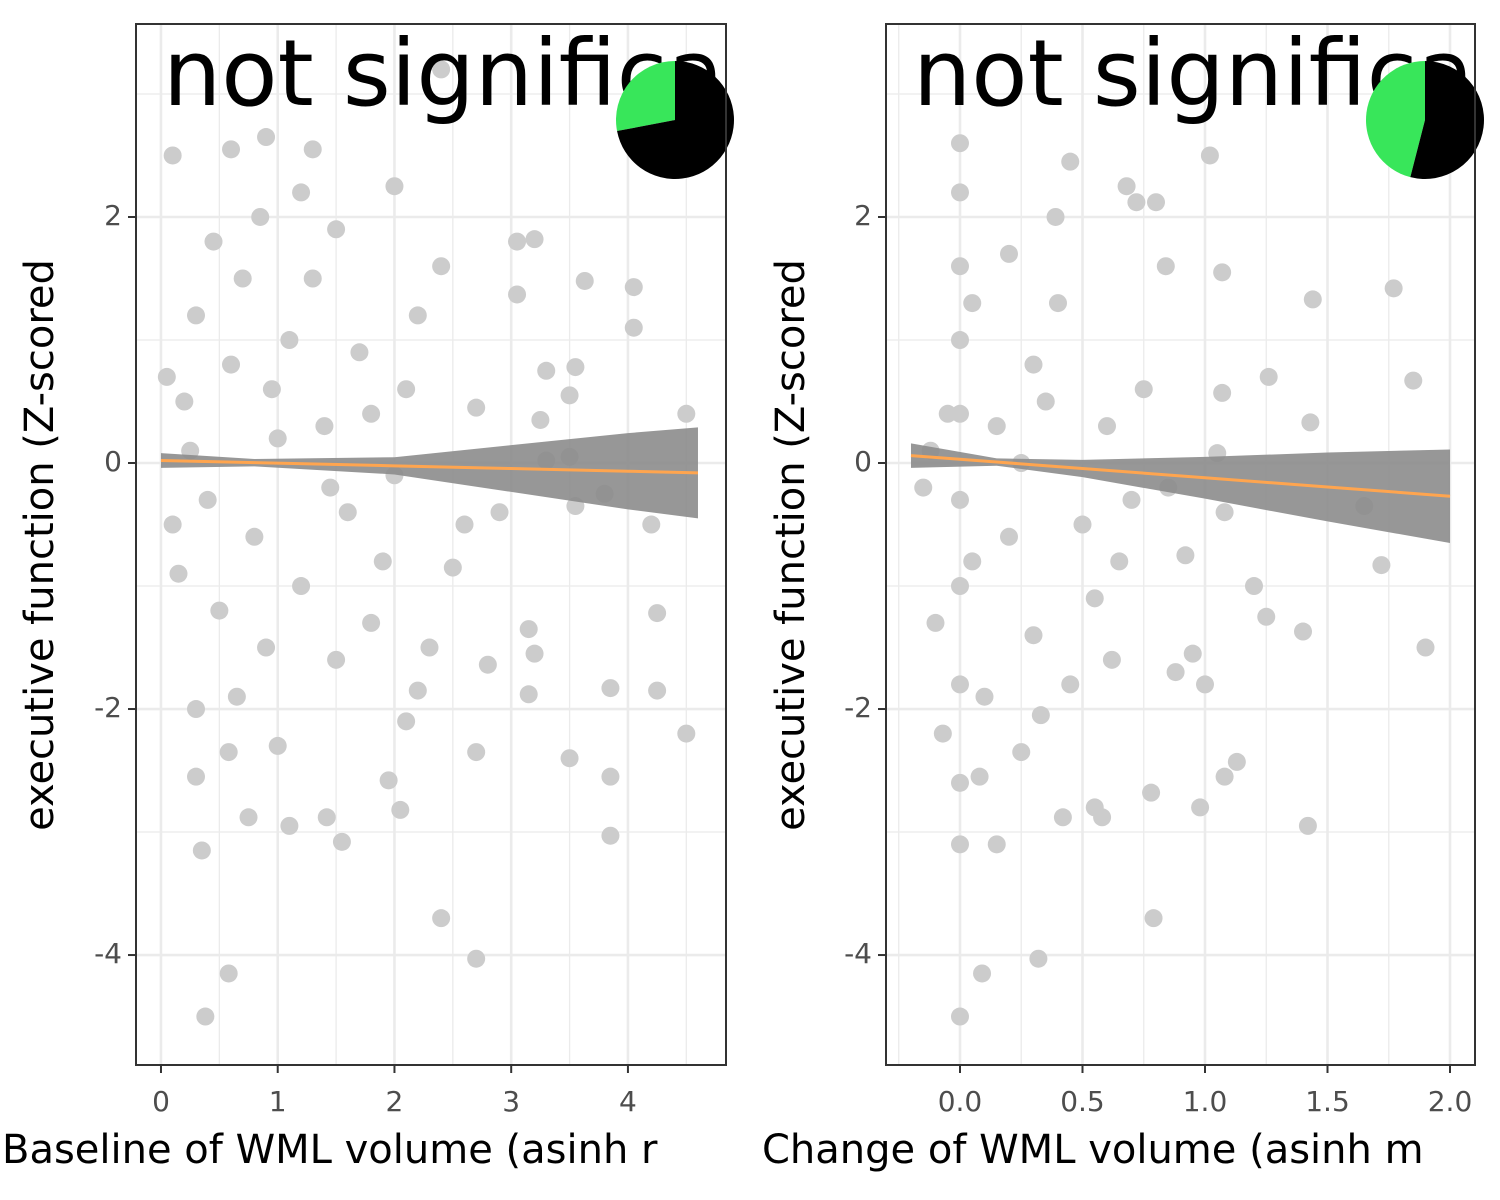 This screenshot has height=1200, width=1500. I want to click on x-tick-label: 2.0, so click(1450, 1101).